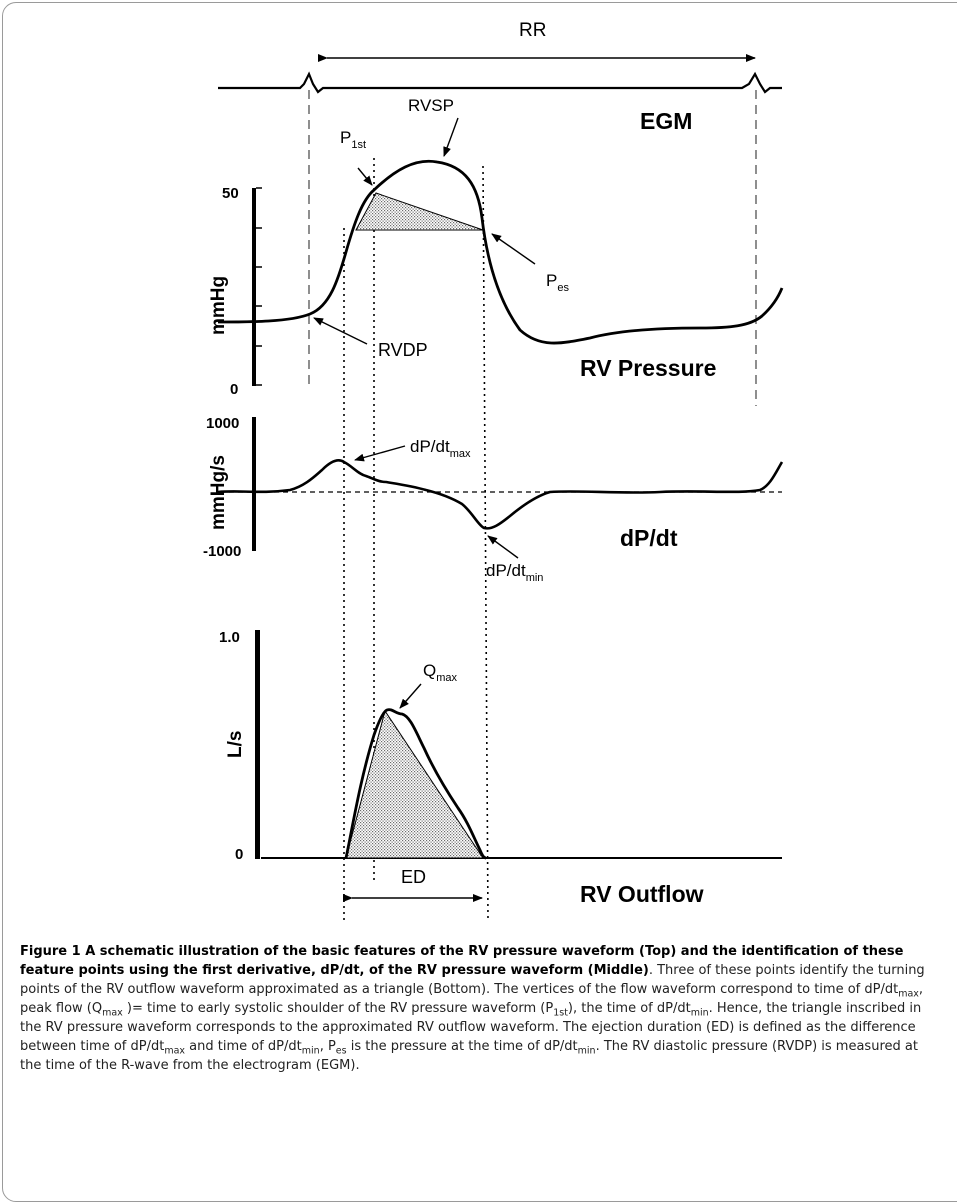 The height and width of the screenshot is (1202, 957). What do you see at coordinates (419, 211) in the screenshot?
I see `pressure-triangle` at bounding box center [419, 211].